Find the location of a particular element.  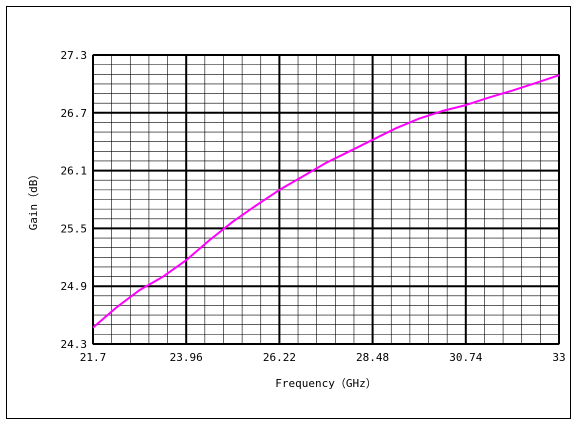

x-tick-label: 28.48 is located at coordinates (372, 357).